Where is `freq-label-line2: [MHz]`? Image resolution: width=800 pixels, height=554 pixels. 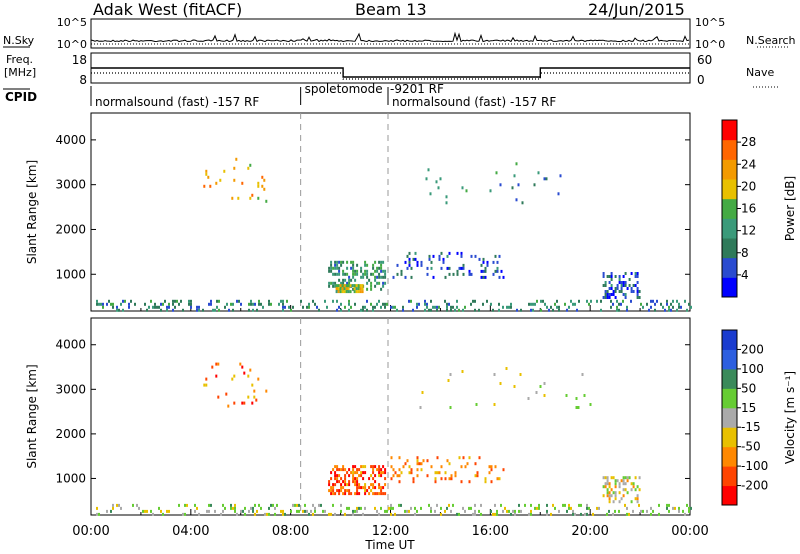
freq-label-line2: [MHz] is located at coordinates (20, 72).